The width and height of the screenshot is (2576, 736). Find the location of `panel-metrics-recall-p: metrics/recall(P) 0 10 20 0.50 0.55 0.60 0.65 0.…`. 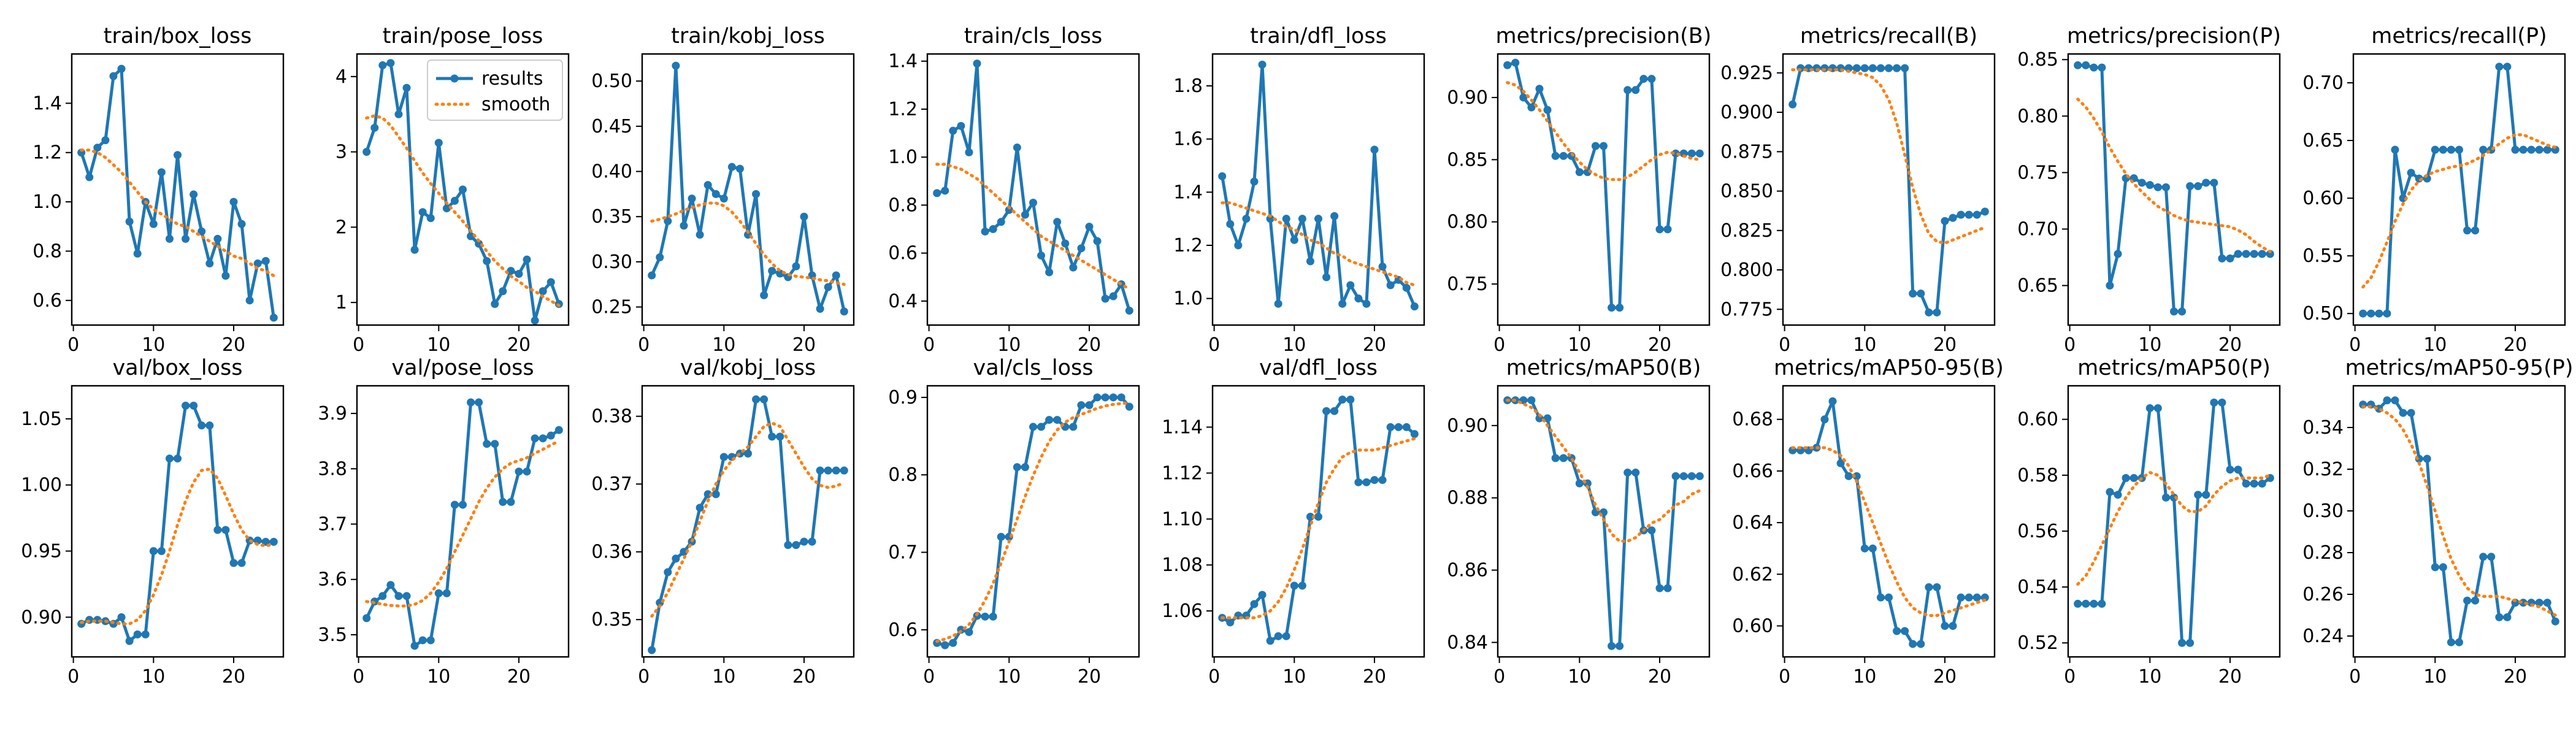

panel-metrics-recall-p: metrics/recall(P) 0 10 20 0.50 0.55 0.60 0.65 0.… is located at coordinates (2434, 190).